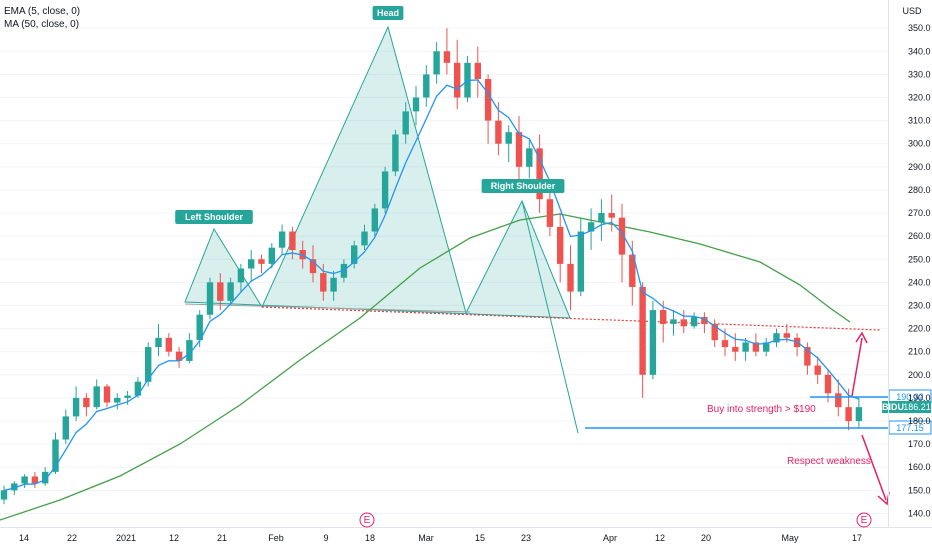  Describe the element at coordinates (919, 329) in the screenshot. I see `price-tick-label: 220.0` at that location.